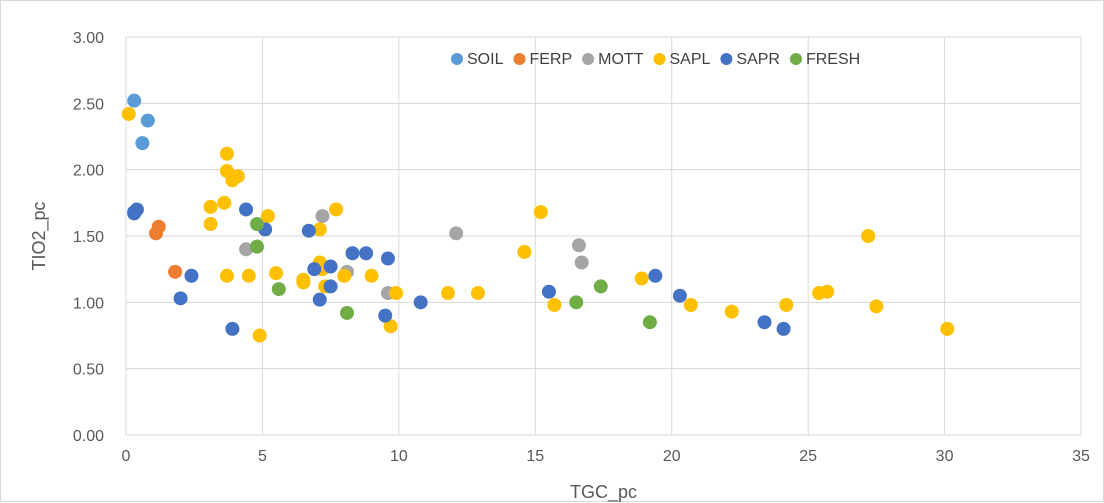 This screenshot has height=503, width=1104. What do you see at coordinates (833, 59) in the screenshot?
I see `legend-label-fresh: FRESH` at bounding box center [833, 59].